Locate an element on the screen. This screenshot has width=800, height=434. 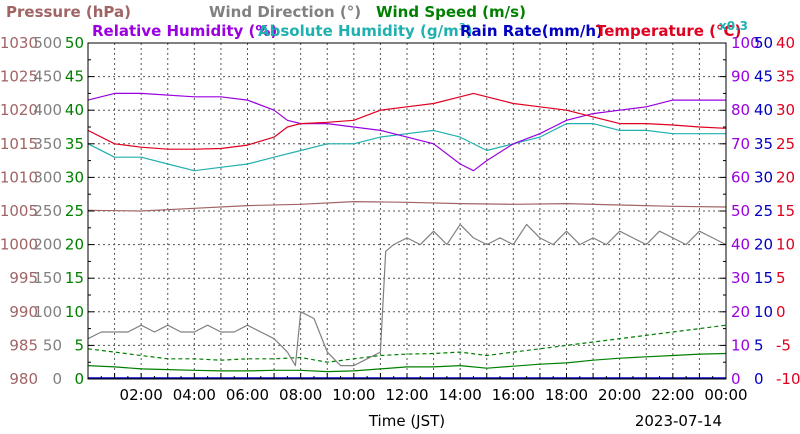
x-tick-label: 22:00 is located at coordinates (672, 395).